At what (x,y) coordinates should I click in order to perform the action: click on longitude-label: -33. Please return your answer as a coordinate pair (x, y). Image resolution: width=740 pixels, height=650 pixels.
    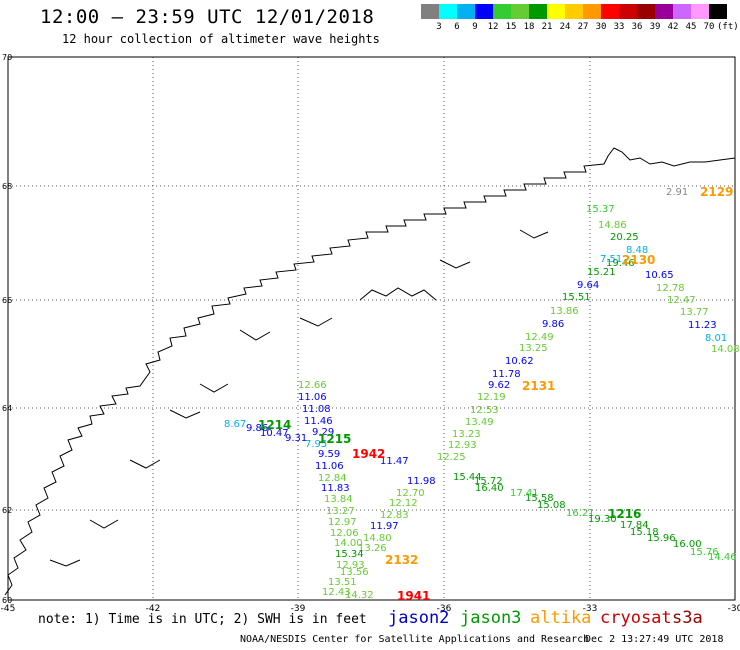
    Looking at the image, I should click on (590, 609).